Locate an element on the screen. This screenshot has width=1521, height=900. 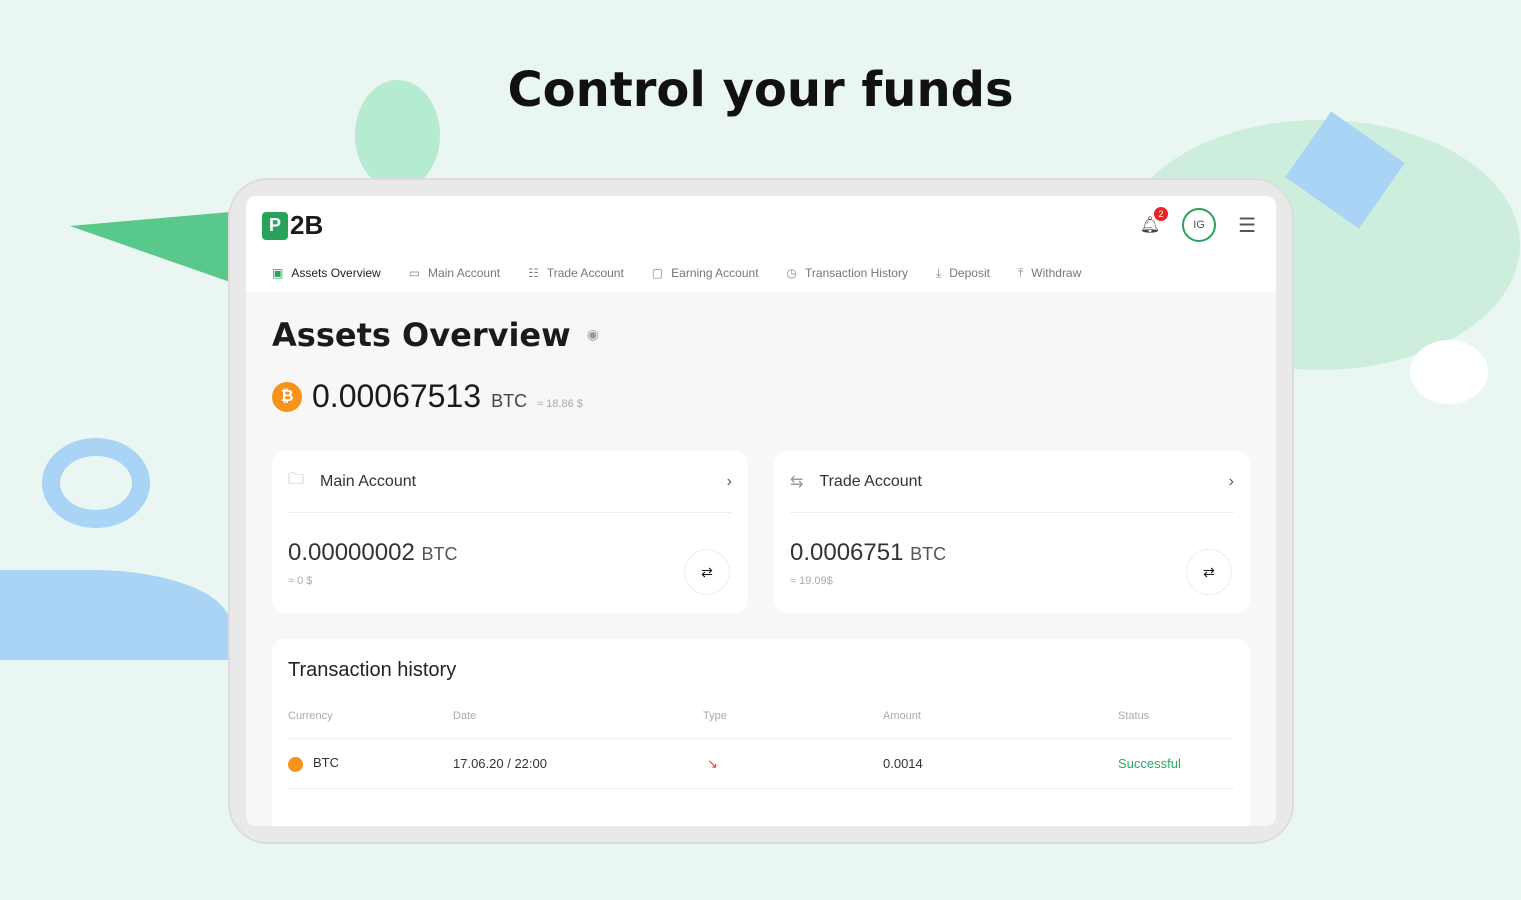
card-title: Trade Account is located at coordinates (870, 481).